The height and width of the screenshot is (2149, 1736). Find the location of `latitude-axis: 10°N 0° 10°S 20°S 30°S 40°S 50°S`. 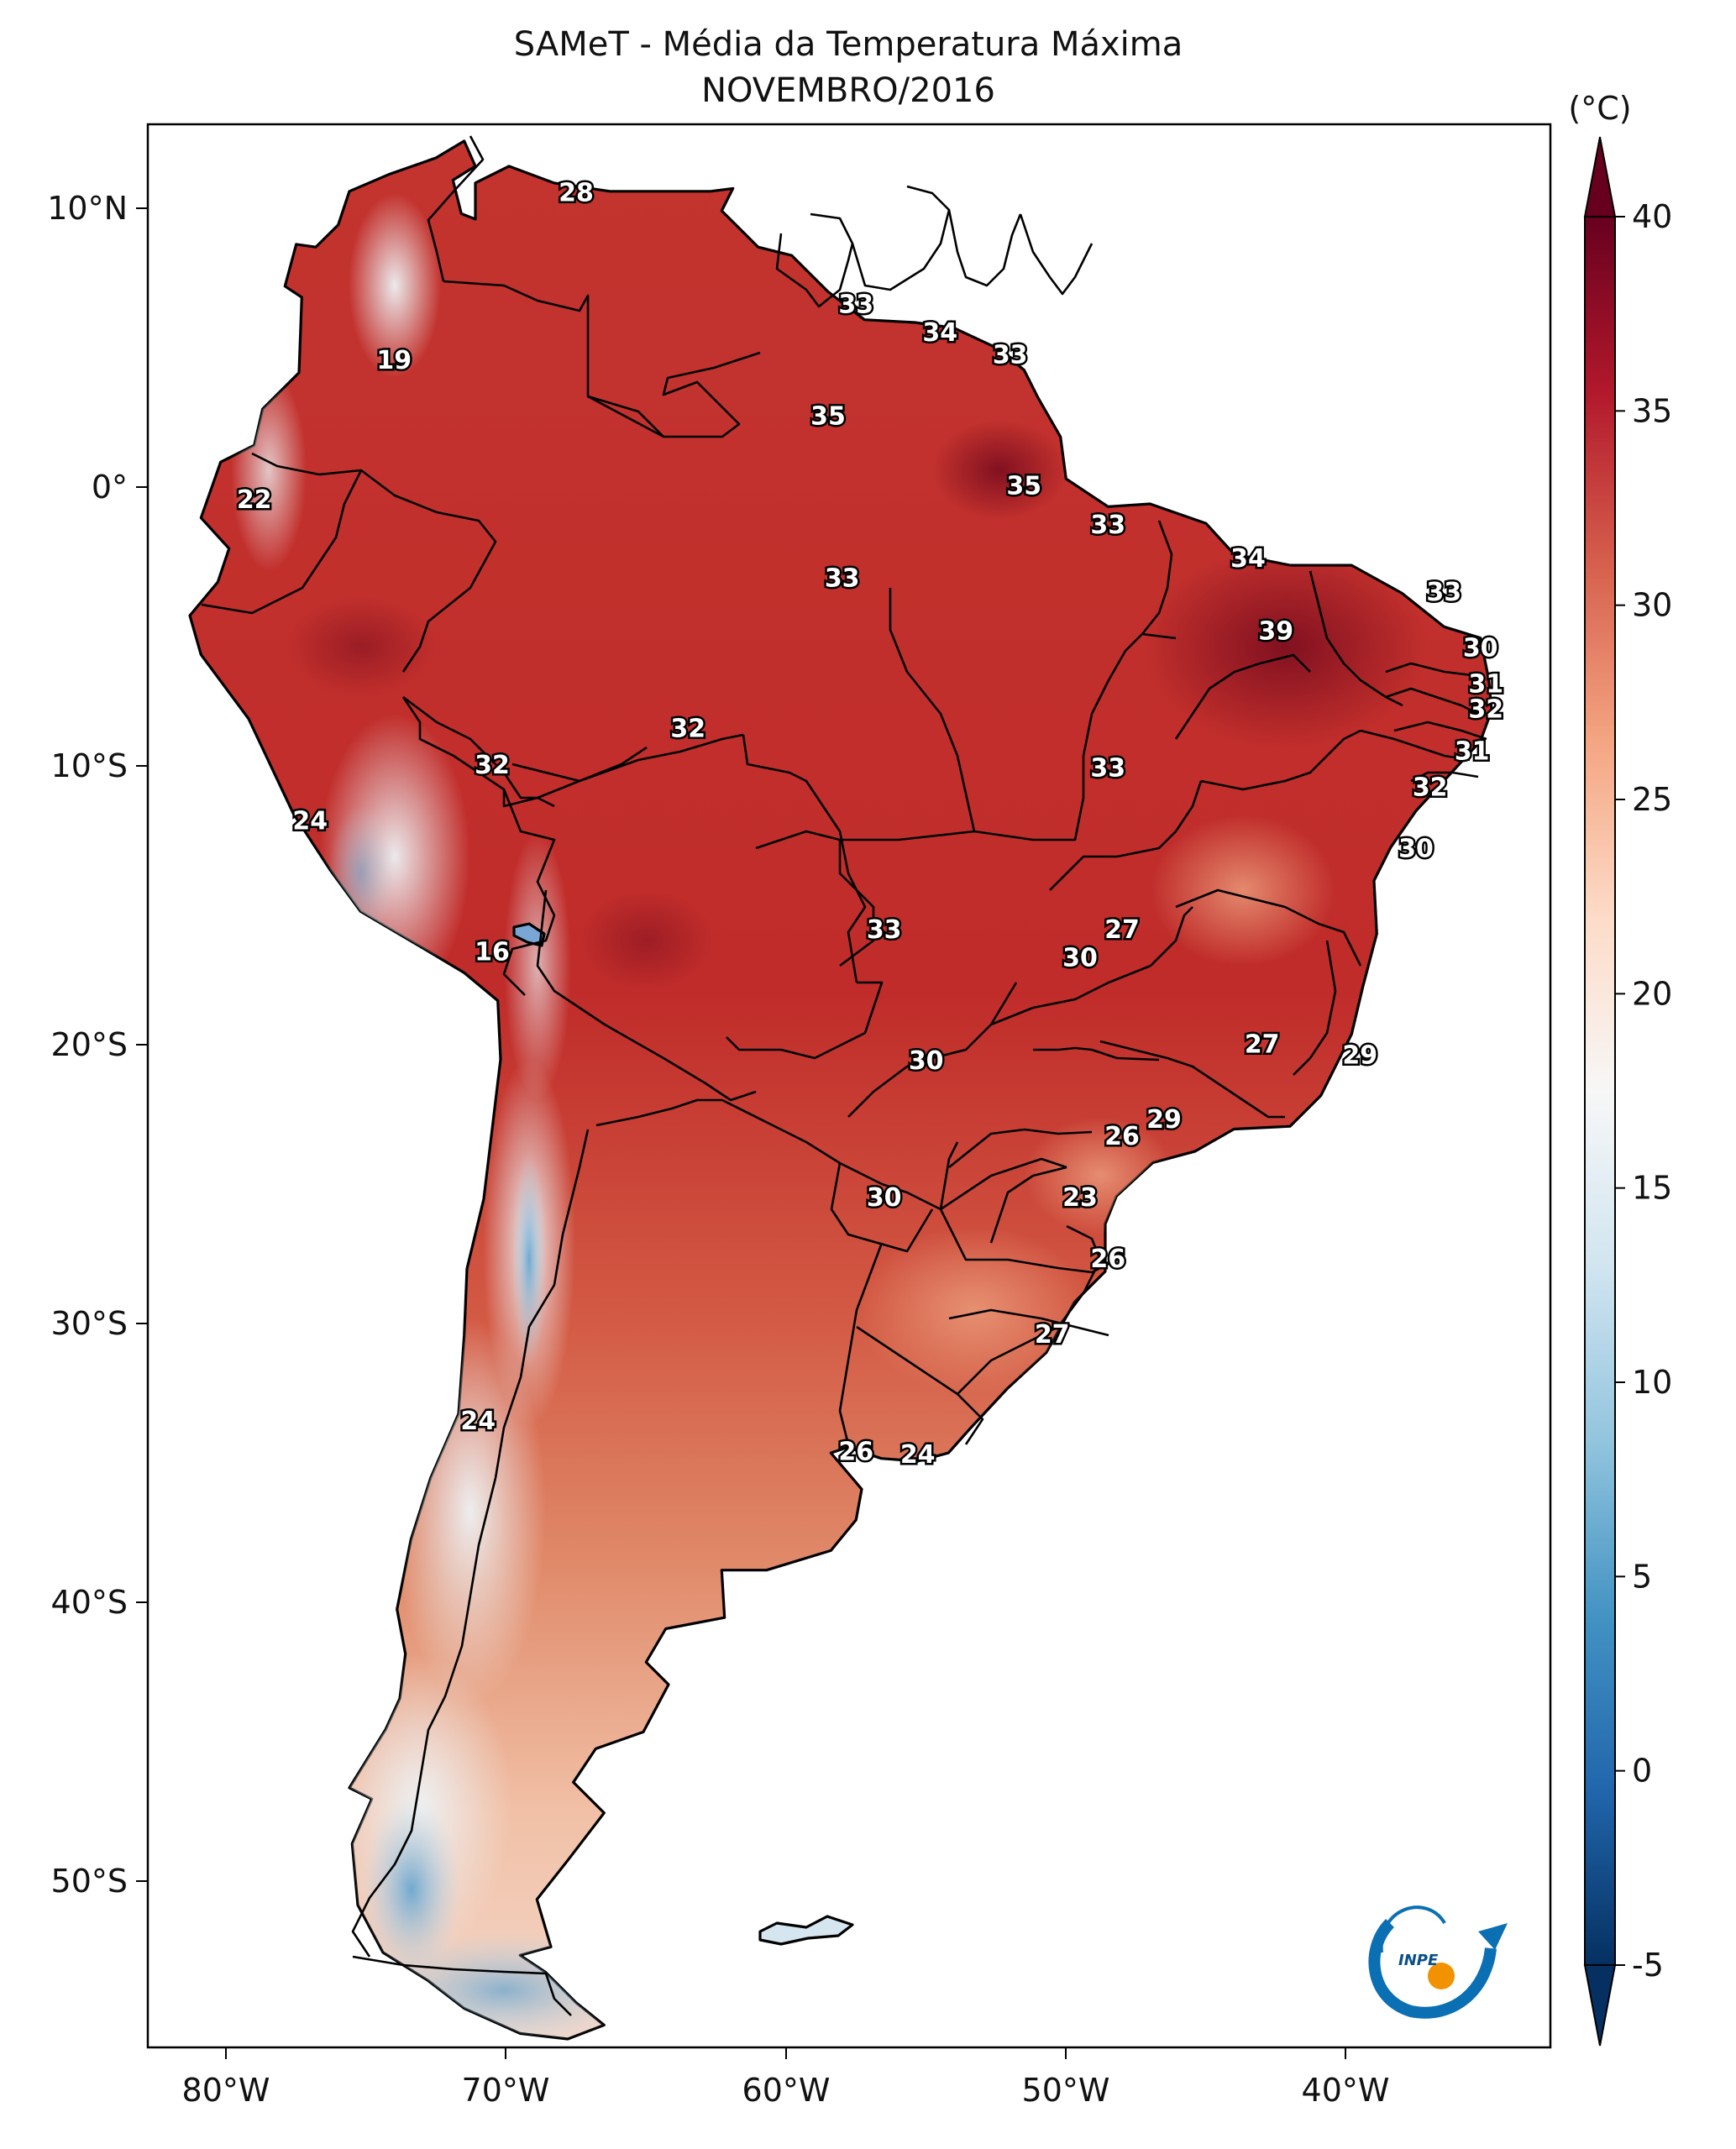

latitude-axis: 10°N 0° 10°S 20°S 30°S 40°S 50°S is located at coordinates (97, 1045).